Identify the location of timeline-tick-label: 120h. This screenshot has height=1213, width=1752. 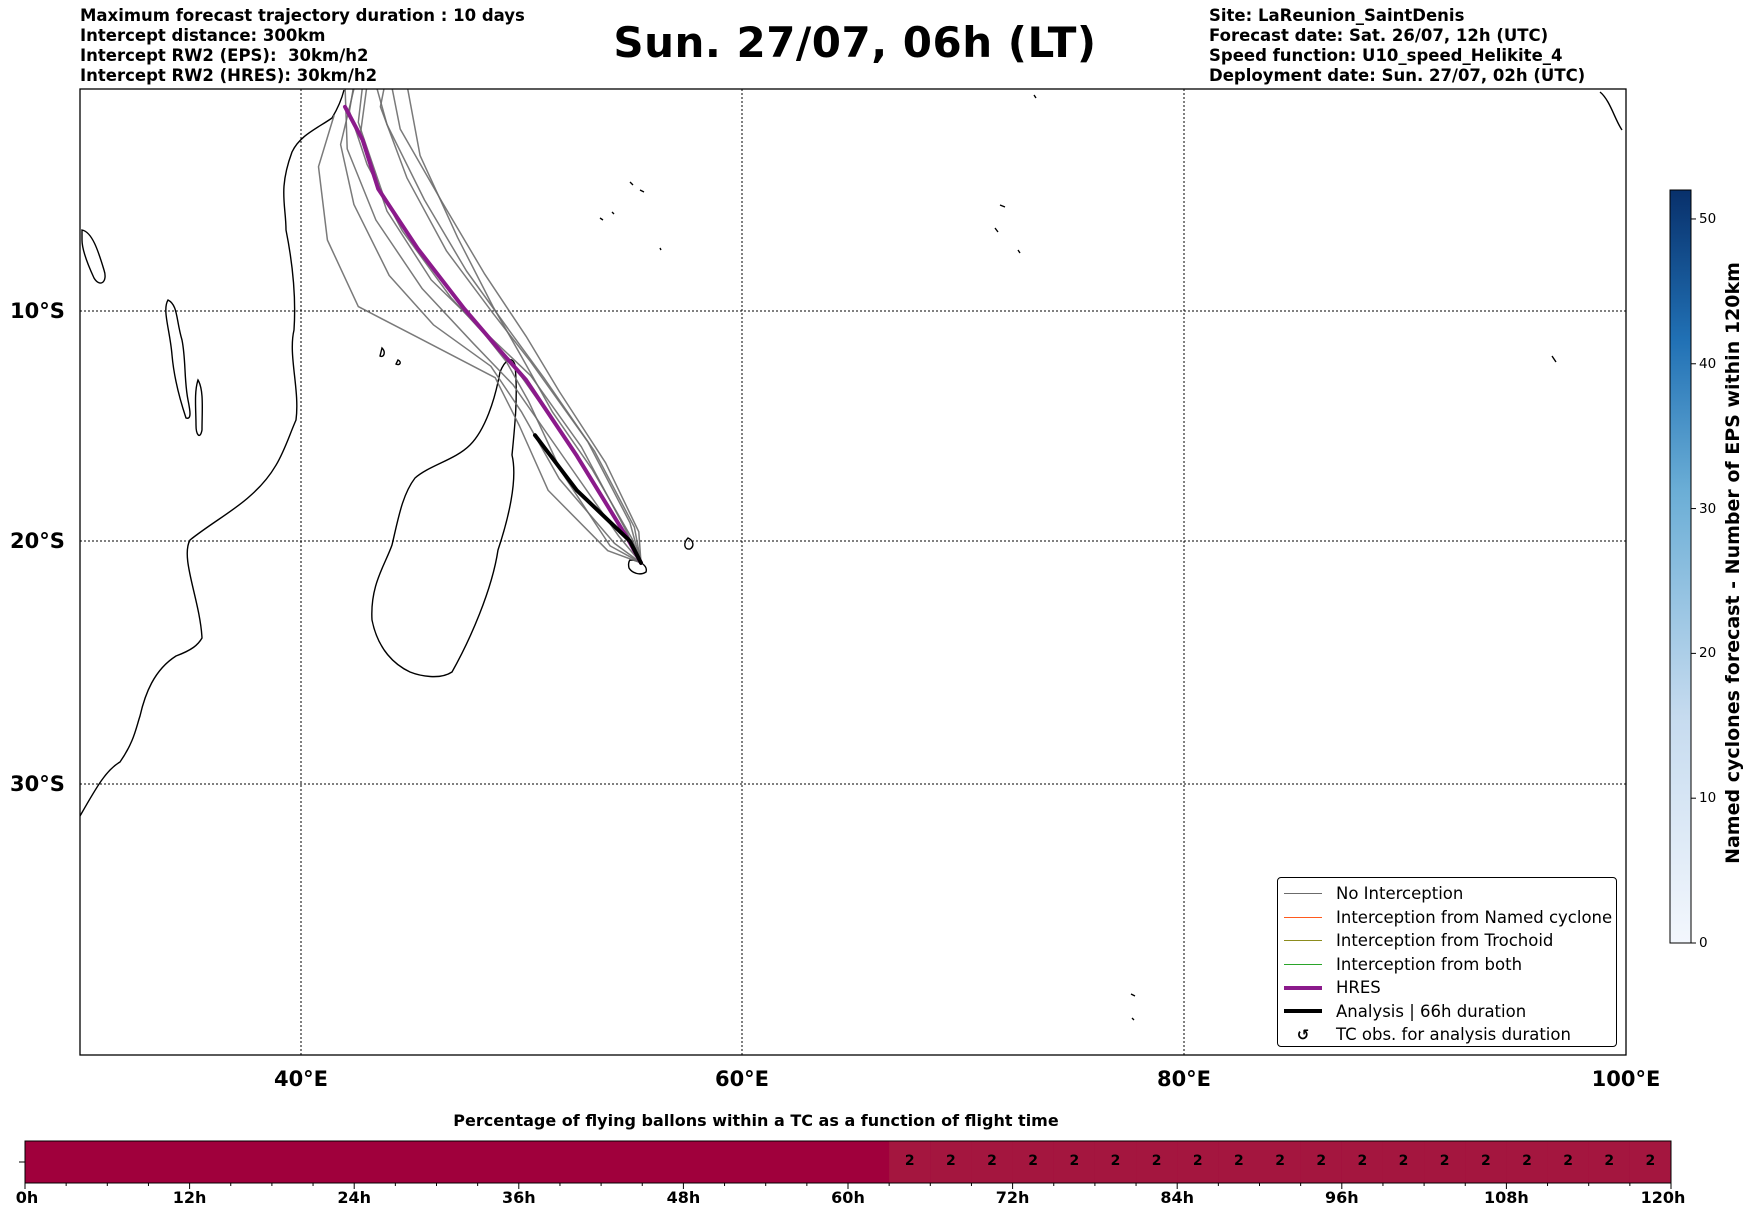
(1663, 1197).